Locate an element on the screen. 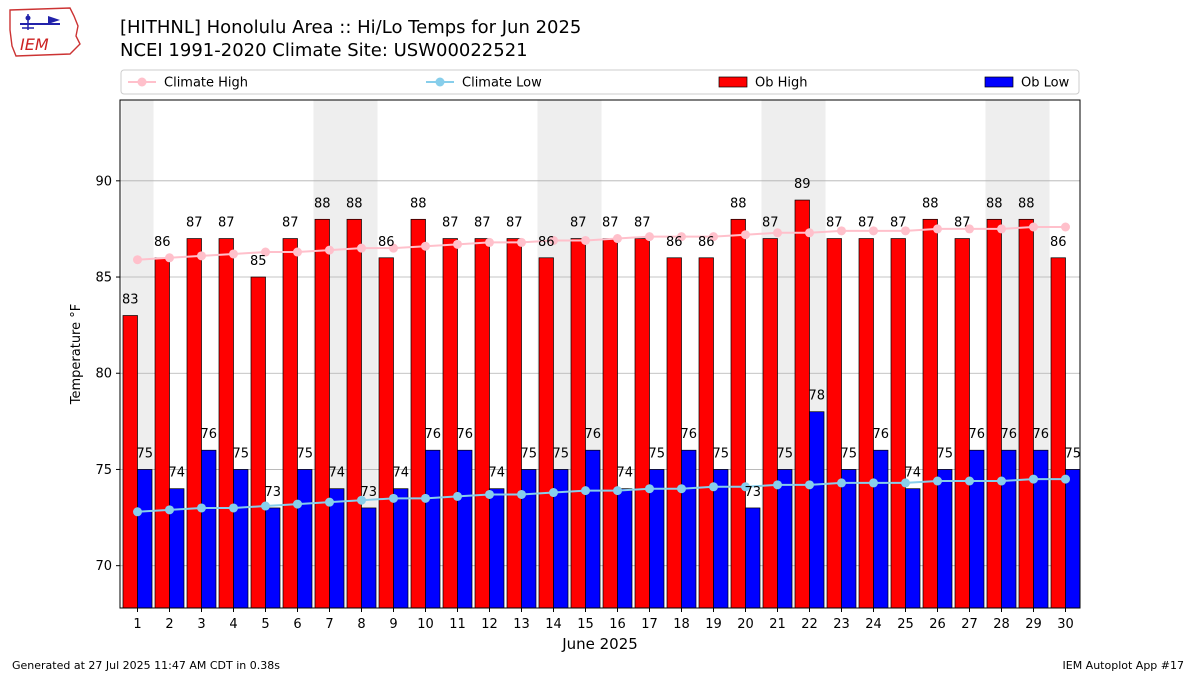 The width and height of the screenshot is (1200, 675). legend-climate-low-marker is located at coordinates (440, 82).